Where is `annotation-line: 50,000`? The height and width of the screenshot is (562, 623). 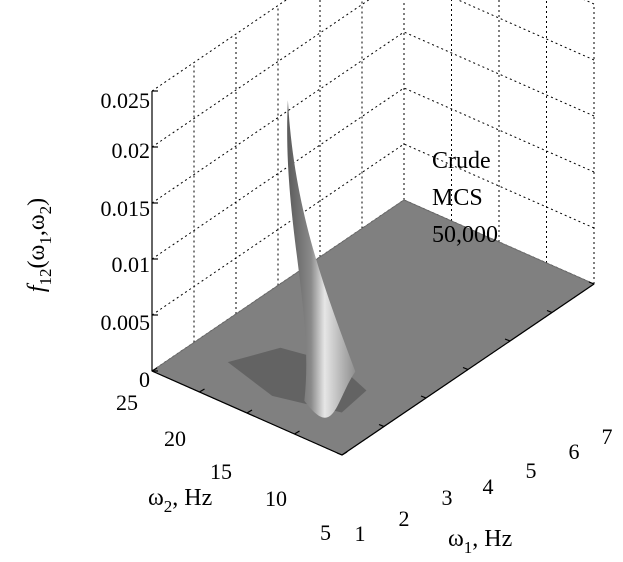 annotation-line: 50,000 is located at coordinates (465, 235).